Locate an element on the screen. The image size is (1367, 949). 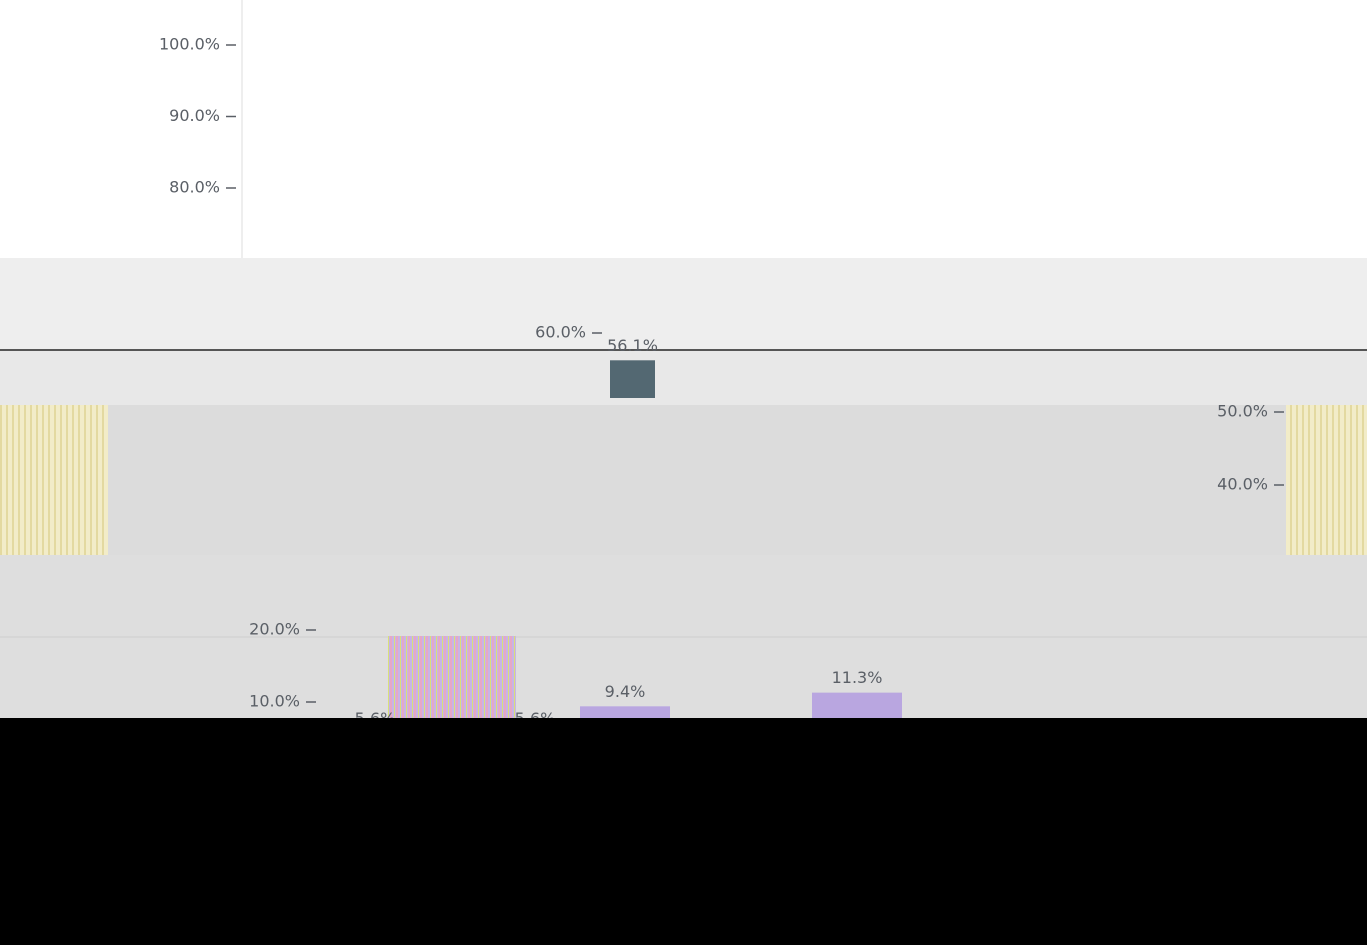
y-tick-label: 100.0% is located at coordinates (189, 44).